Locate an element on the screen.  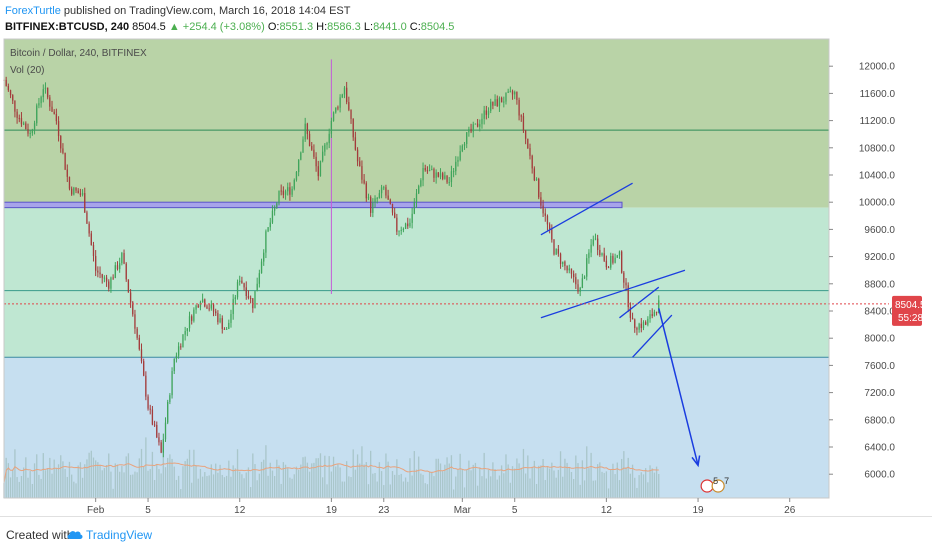
volume-bars is located at coordinates (331, 467).